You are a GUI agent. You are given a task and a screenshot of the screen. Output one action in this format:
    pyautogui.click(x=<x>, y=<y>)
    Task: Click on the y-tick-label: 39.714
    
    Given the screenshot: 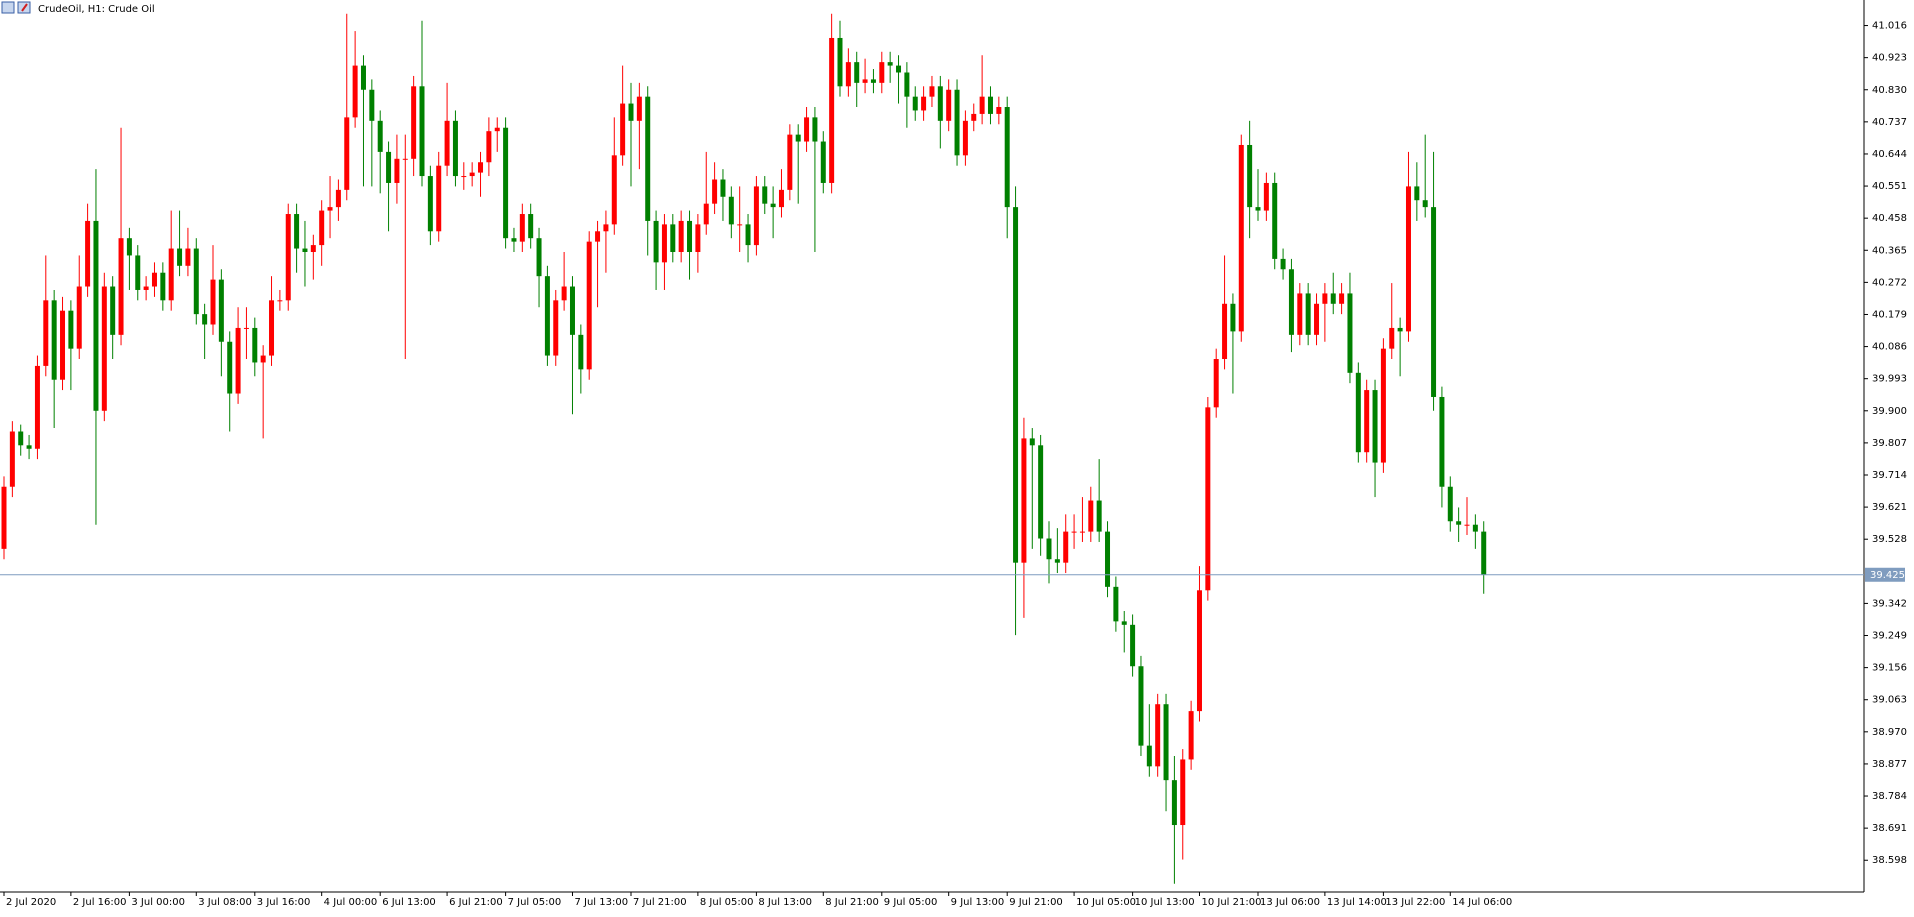 What is the action you would take?
    pyautogui.click(x=1889, y=475)
    